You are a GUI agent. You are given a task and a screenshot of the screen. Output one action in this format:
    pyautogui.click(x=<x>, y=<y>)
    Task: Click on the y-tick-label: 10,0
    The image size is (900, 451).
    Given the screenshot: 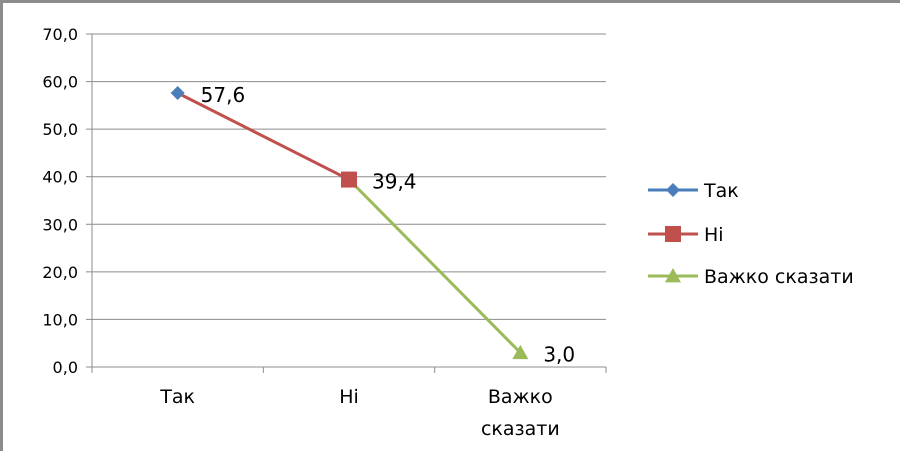 What is the action you would take?
    pyautogui.click(x=60, y=319)
    